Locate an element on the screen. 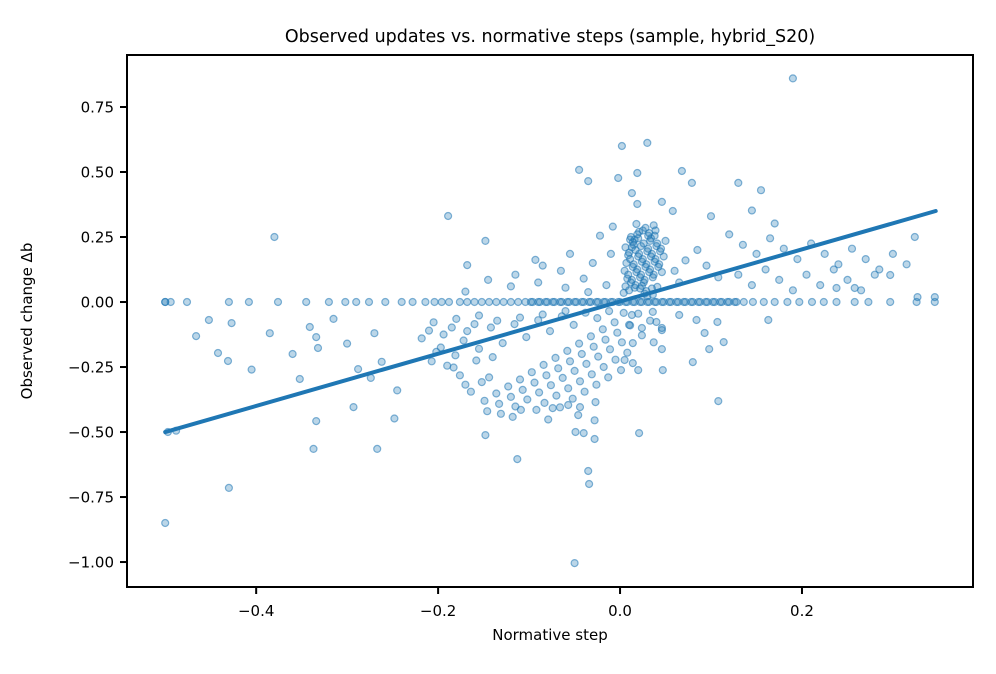 The image size is (996, 674). y-tick-label: 0.00 is located at coordinates (97, 303).